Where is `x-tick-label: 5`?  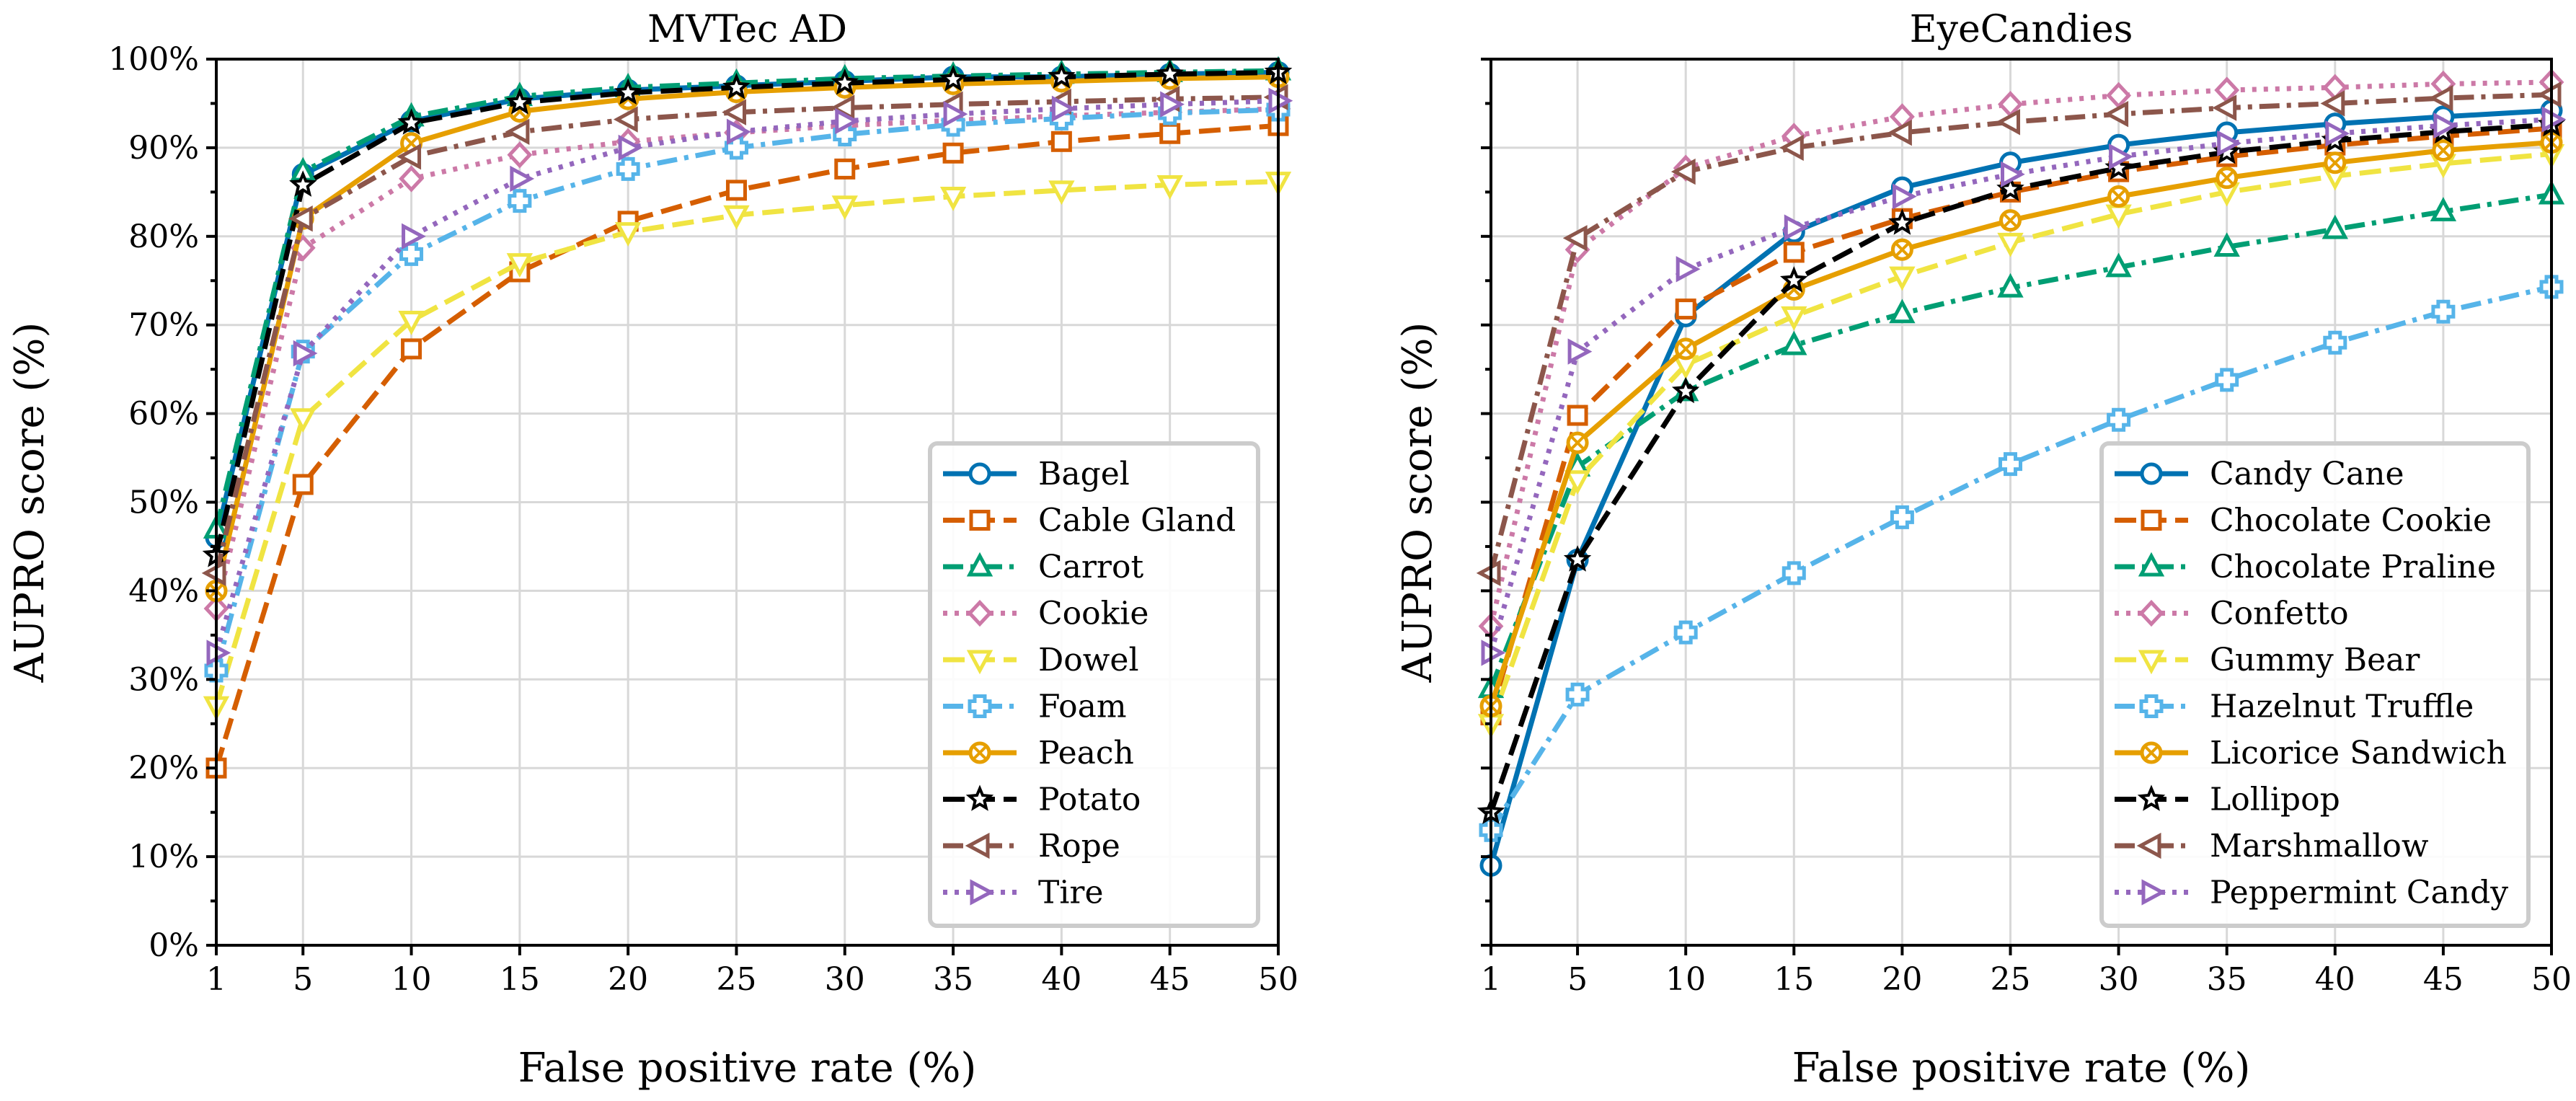 x-tick-label: 5 is located at coordinates (1577, 979).